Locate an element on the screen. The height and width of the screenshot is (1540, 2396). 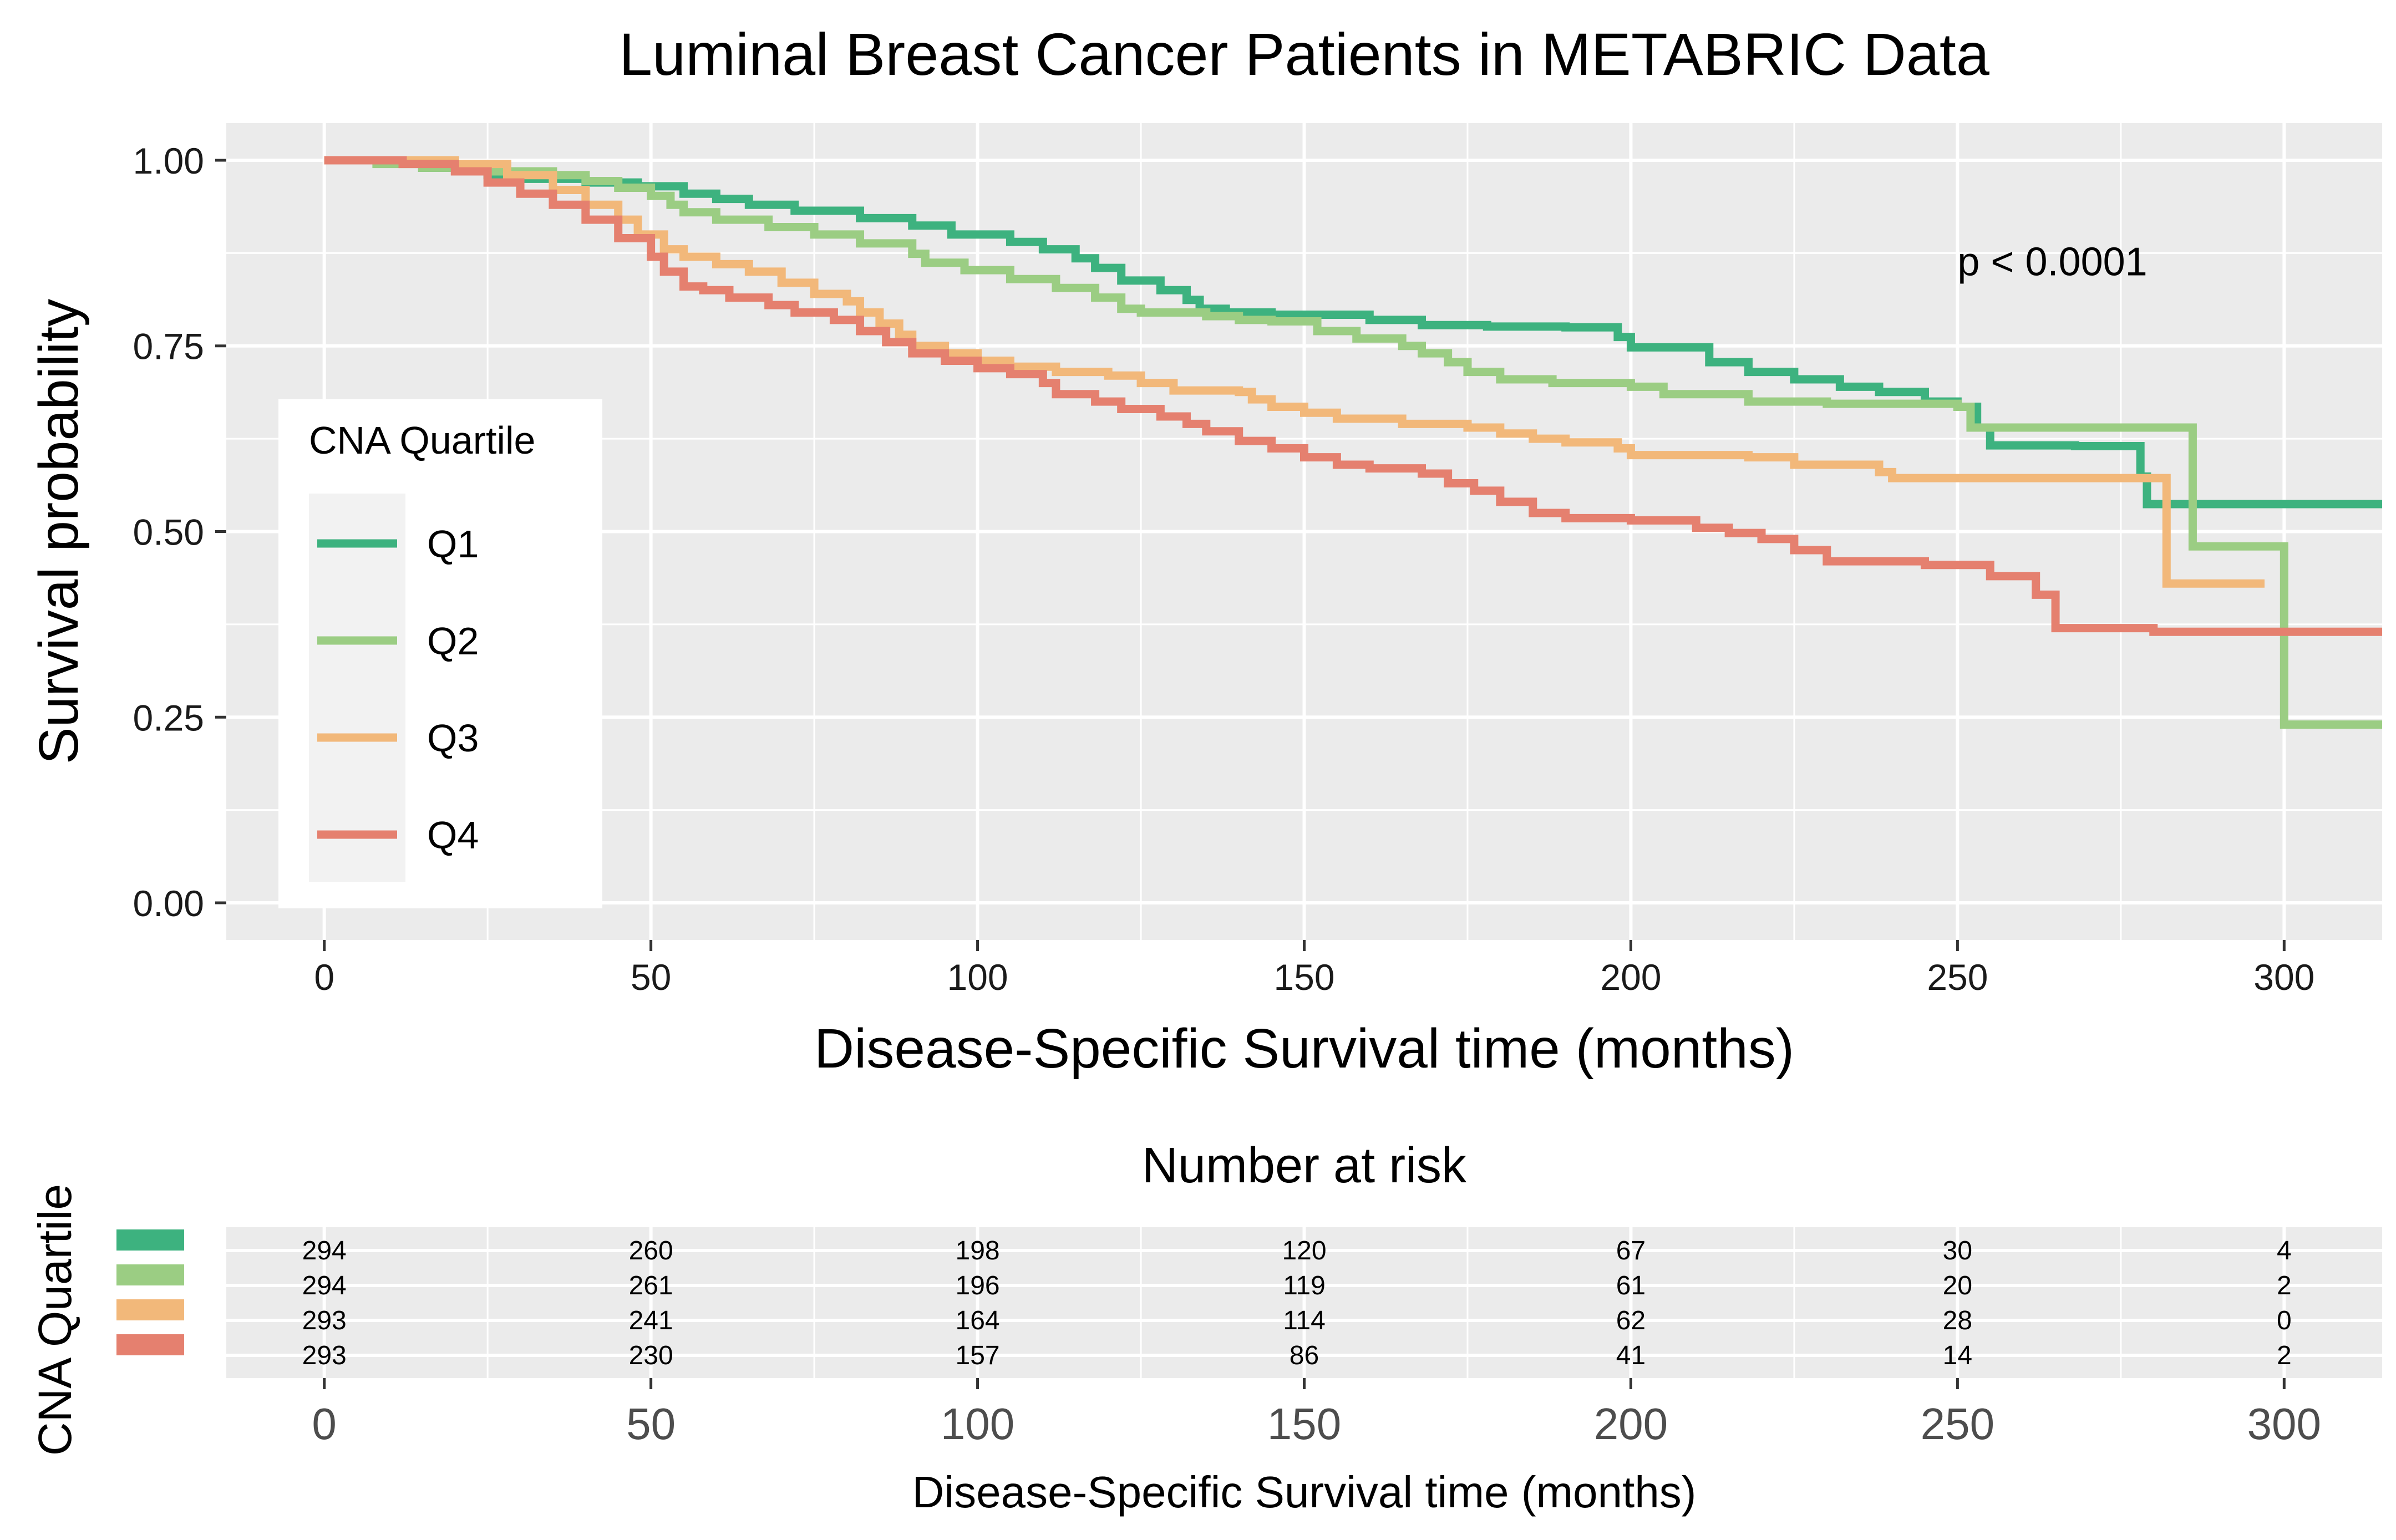
x-tick-label: 250 is located at coordinates (1957, 977).